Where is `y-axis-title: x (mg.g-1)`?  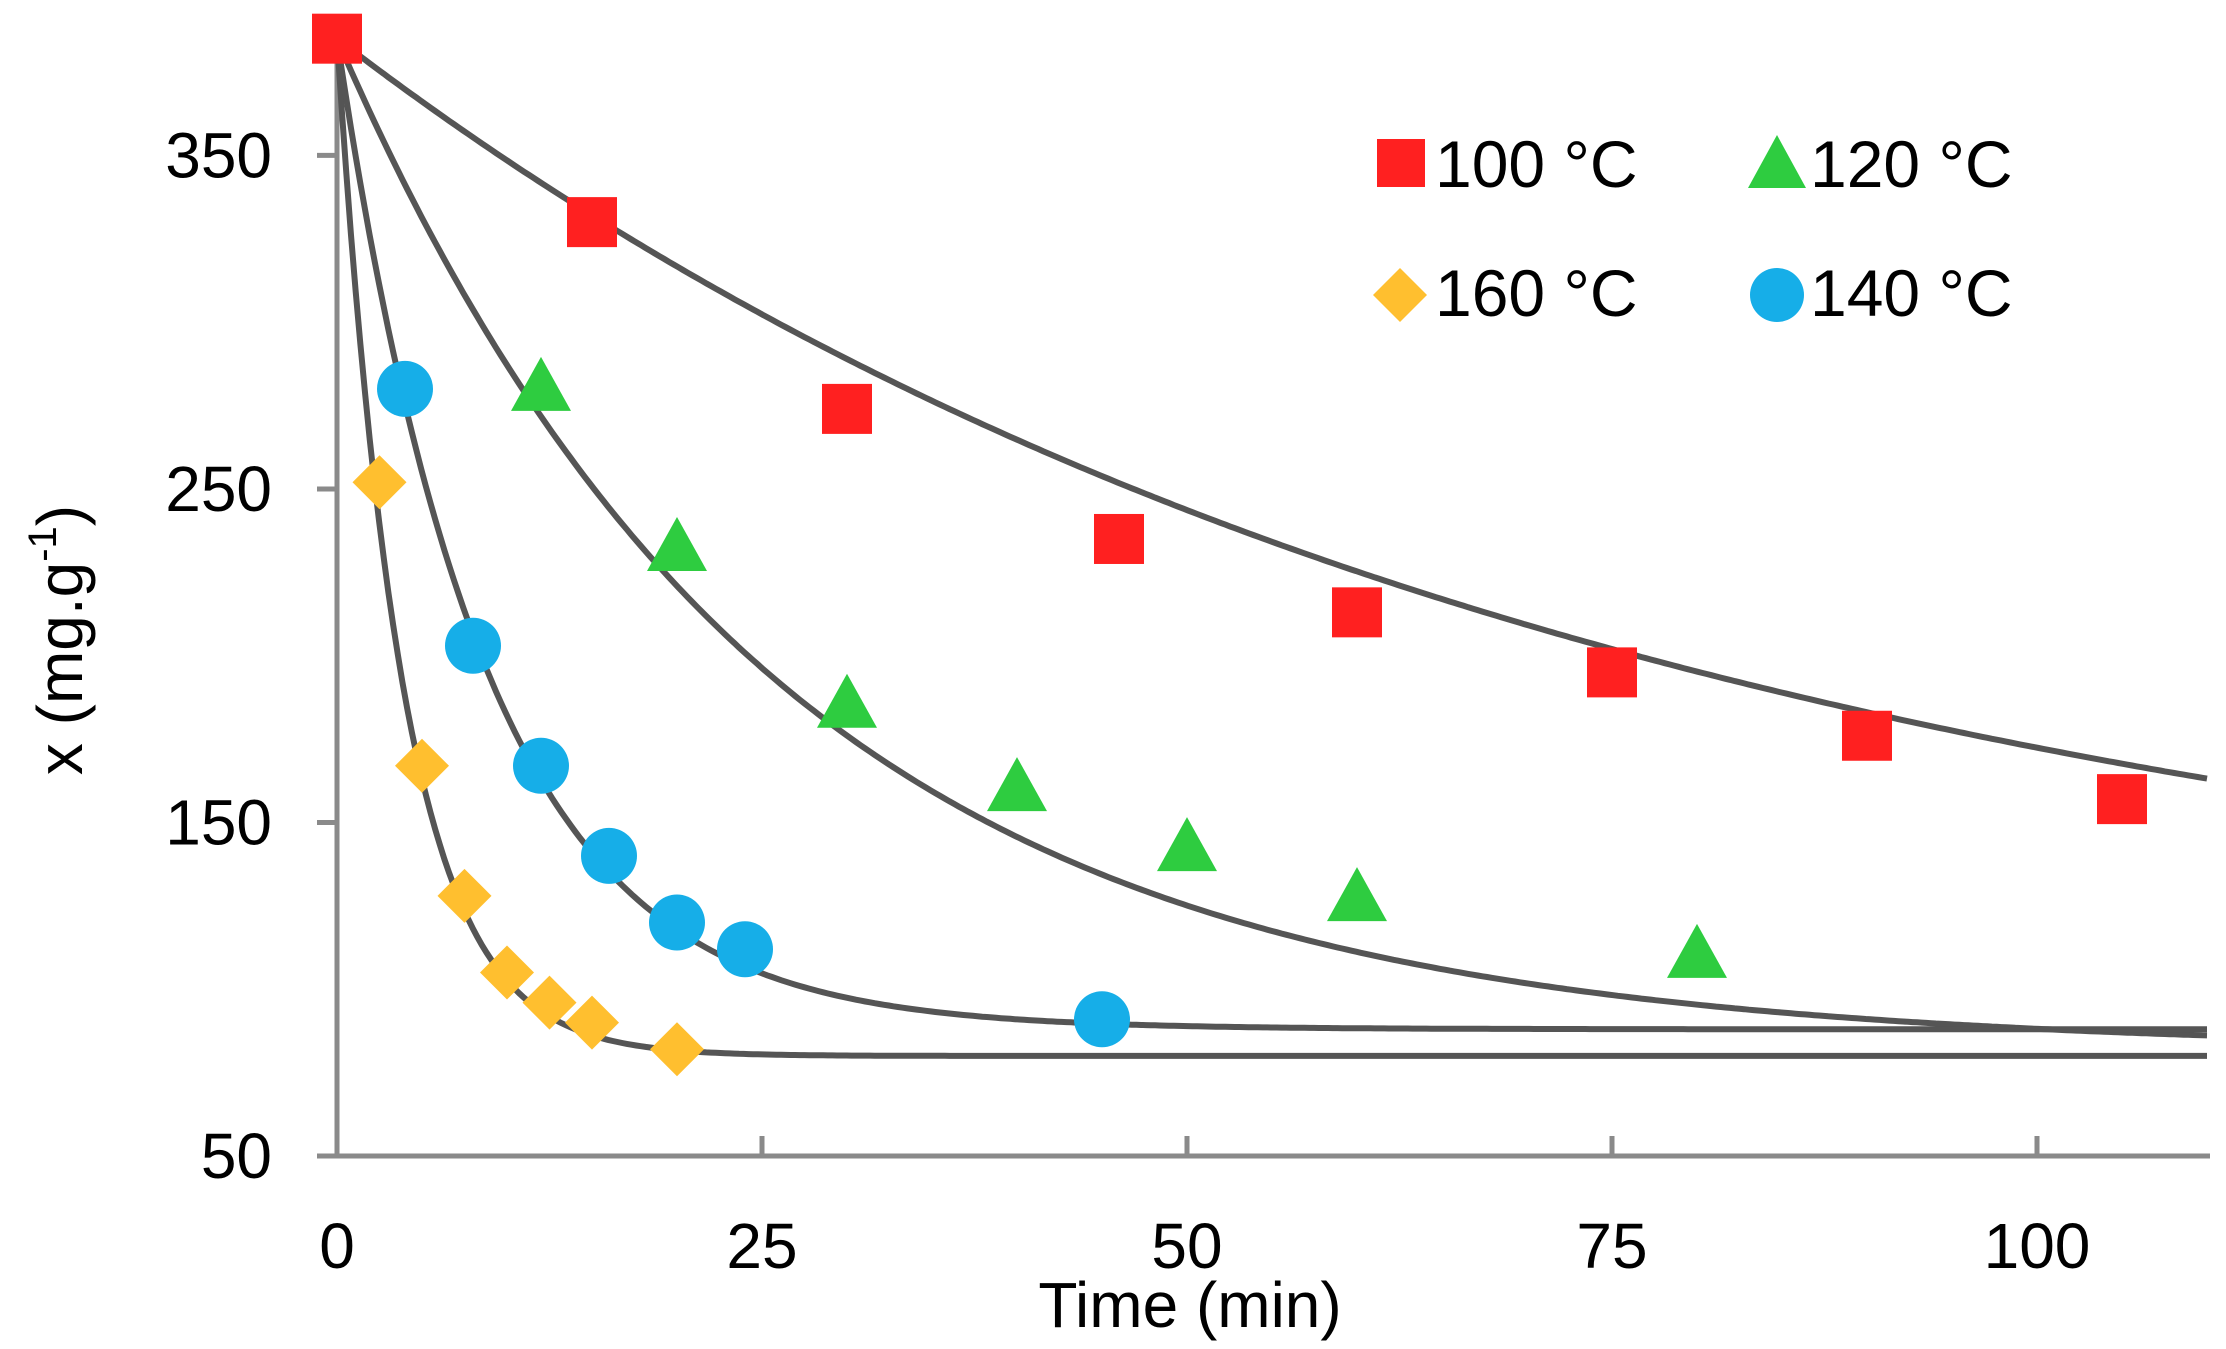 y-axis-title: x (mg.g-1) is located at coordinates (58, 640).